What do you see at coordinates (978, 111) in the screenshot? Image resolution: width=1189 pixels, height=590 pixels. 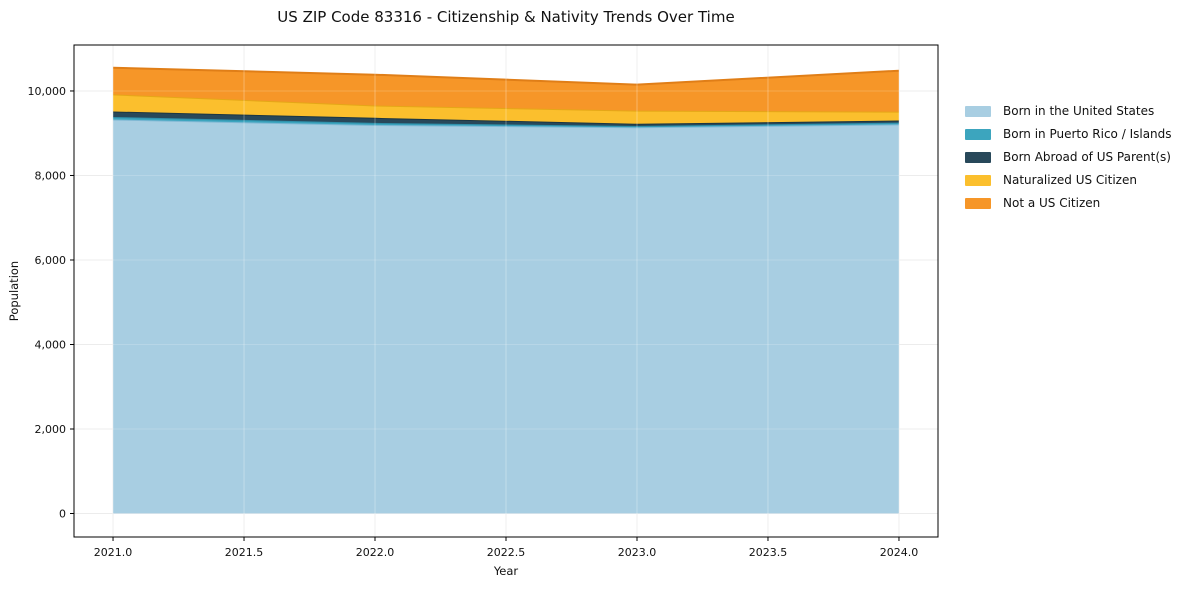 I see `legend-swatch-born-us` at bounding box center [978, 111].